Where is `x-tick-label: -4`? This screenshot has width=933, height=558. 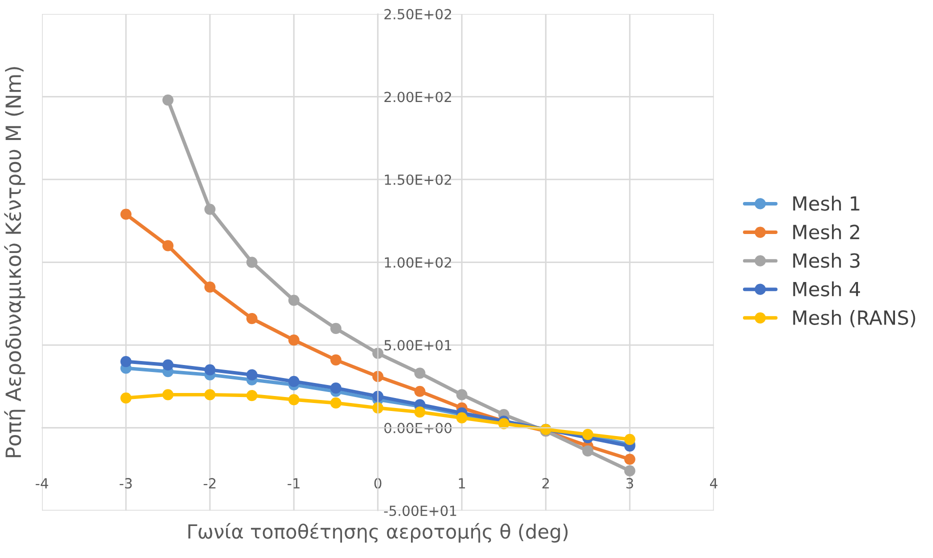 x-tick-label: -4 is located at coordinates (42, 483).